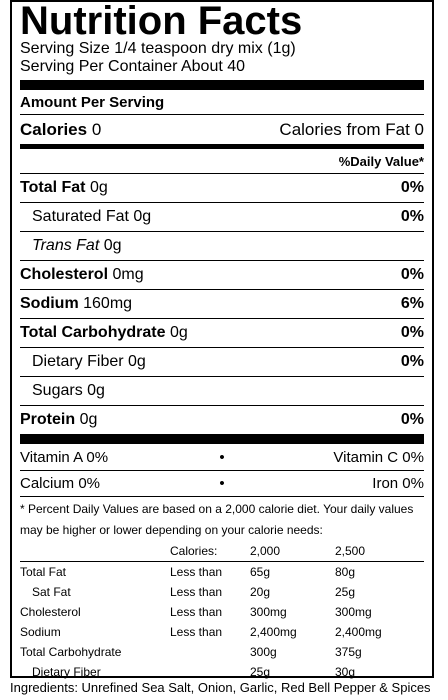  Describe the element at coordinates (80, 216) in the screenshot. I see `nutrient-label: Saturated Fat` at that location.